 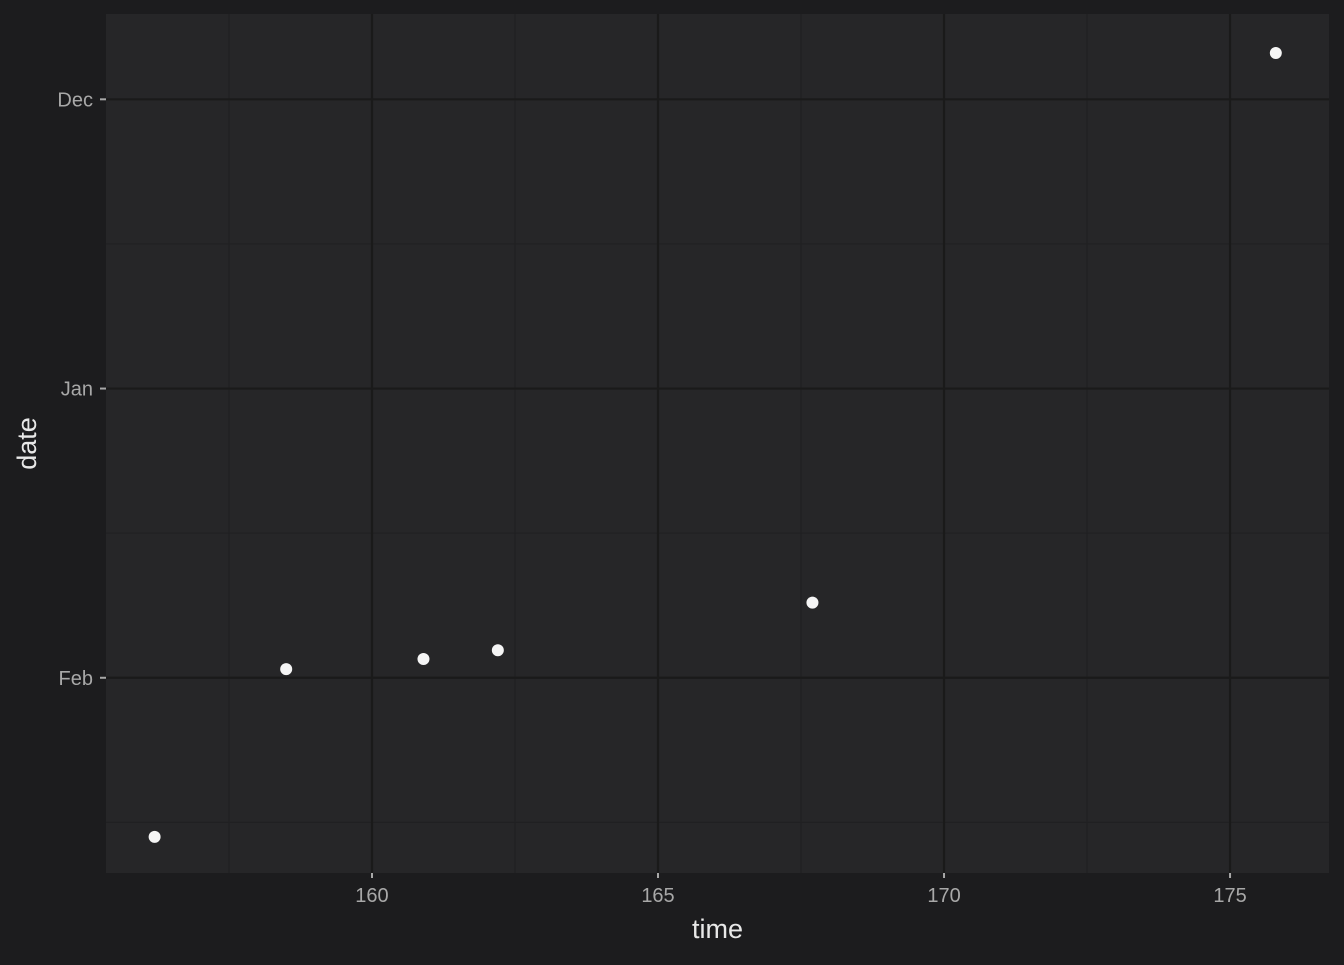 What do you see at coordinates (371, 896) in the screenshot?
I see `x-tick-label: 160` at bounding box center [371, 896].